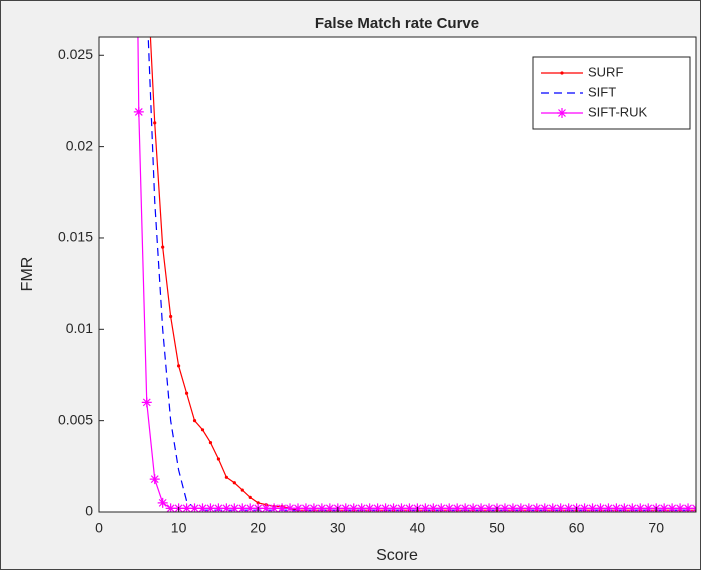  What do you see at coordinates (89, 511) in the screenshot?
I see `y-tick-label: 0` at bounding box center [89, 511].